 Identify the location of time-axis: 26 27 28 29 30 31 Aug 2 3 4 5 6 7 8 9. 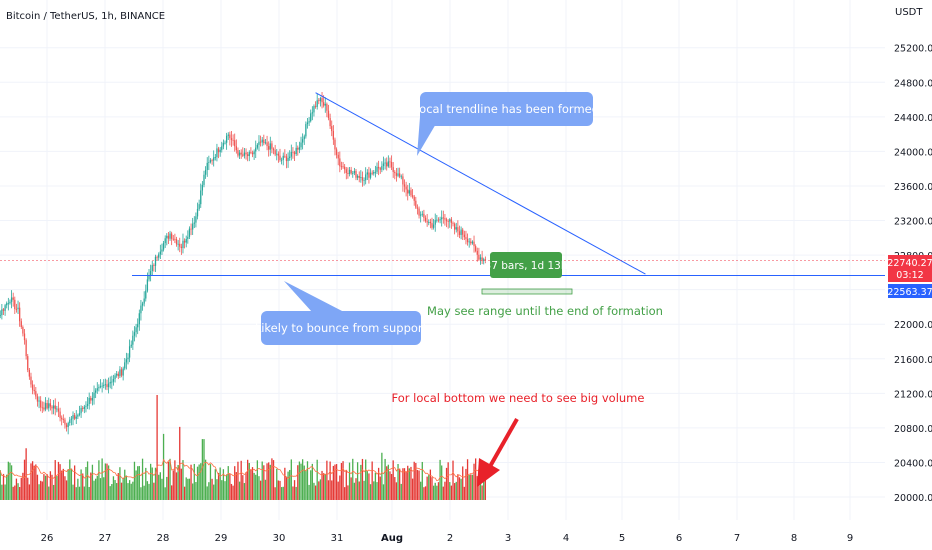
(447, 538).